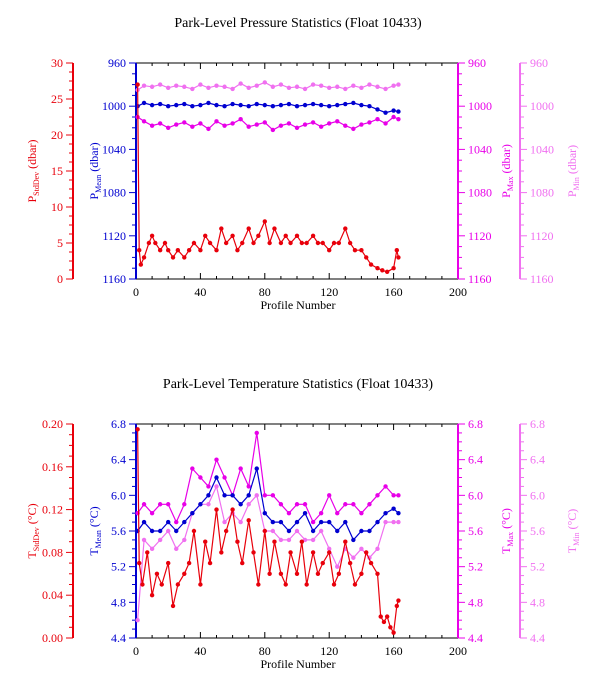 The height and width of the screenshot is (696, 603). What do you see at coordinates (200, 292) in the screenshot?
I see `x-tick-label: 40` at bounding box center [200, 292].